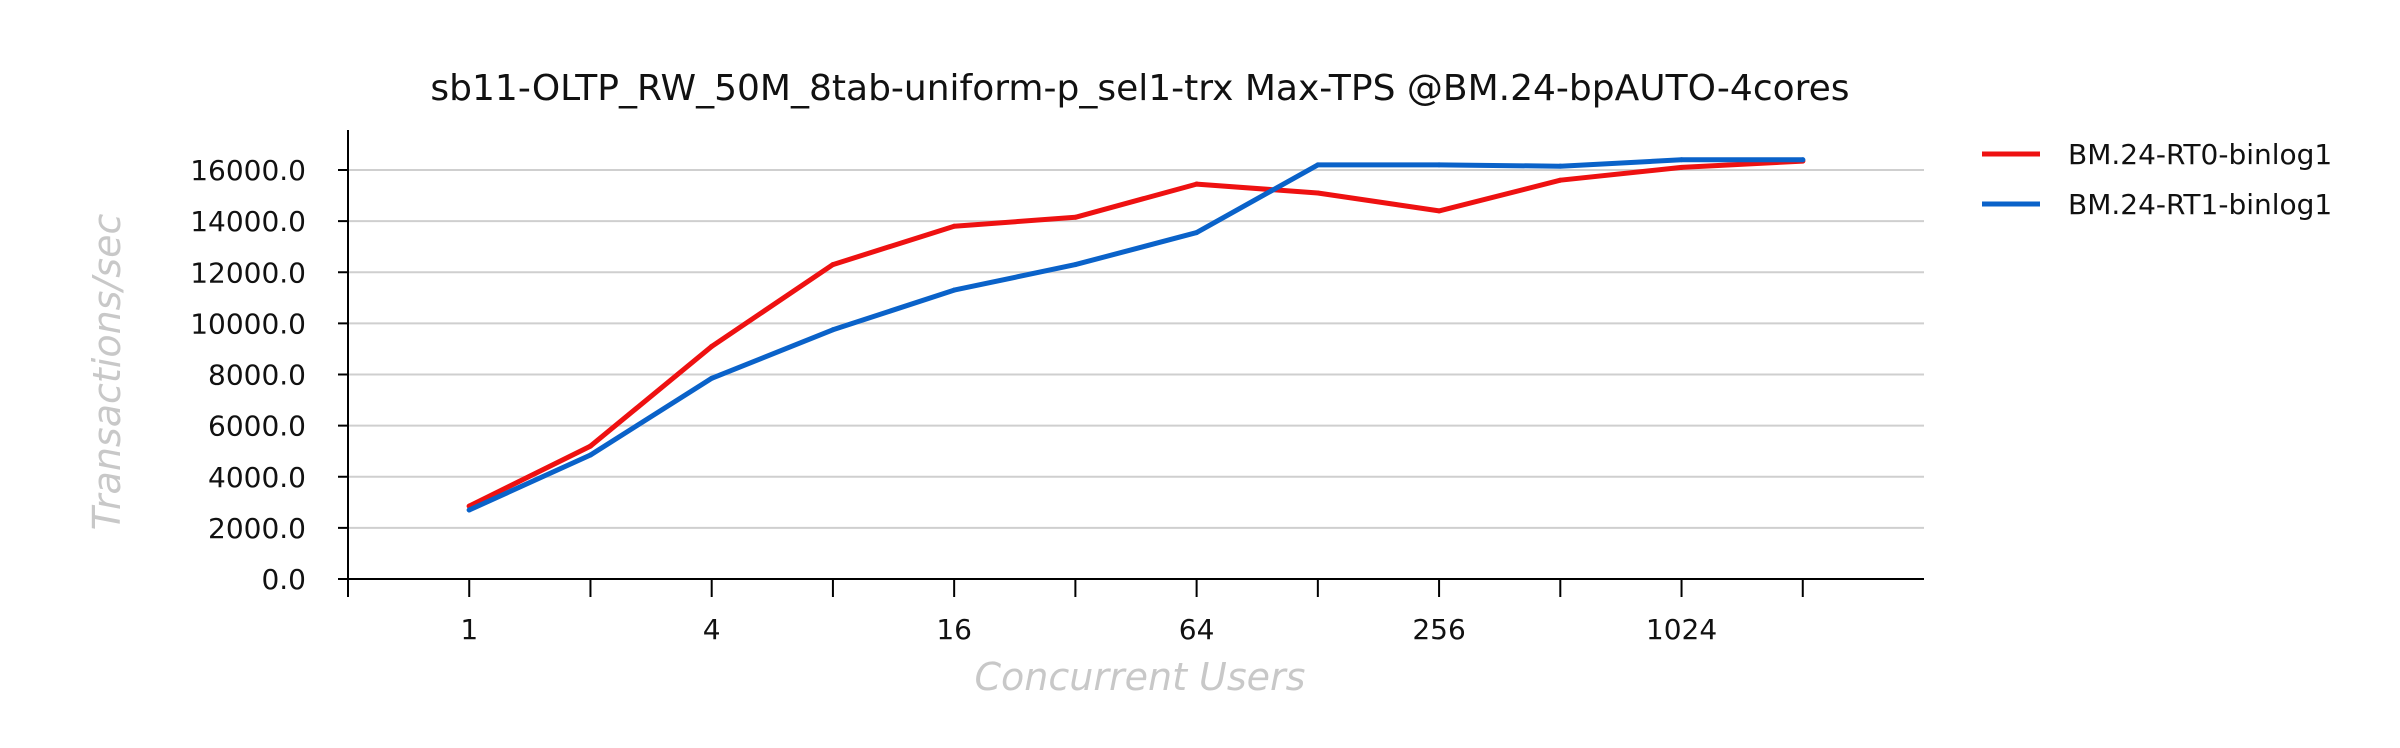 The image size is (2400, 748). I want to click on x-tick-label: 256, so click(1438, 629).